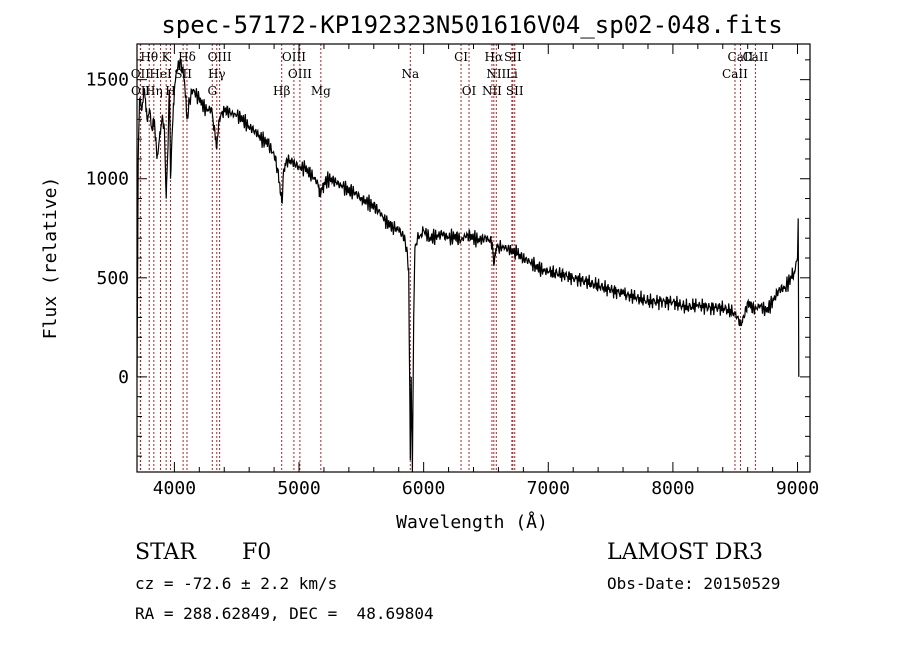 This screenshot has width=900, height=649. Describe the element at coordinates (160, 74) in the screenshot. I see `line-marker-label: HeI` at that location.